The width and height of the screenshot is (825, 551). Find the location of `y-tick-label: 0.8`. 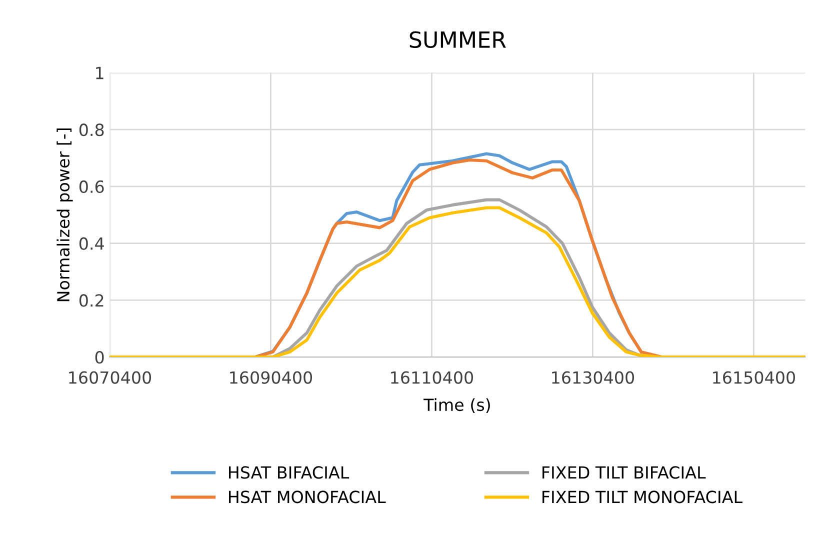

y-tick-label: 0.8 is located at coordinates (91, 130).